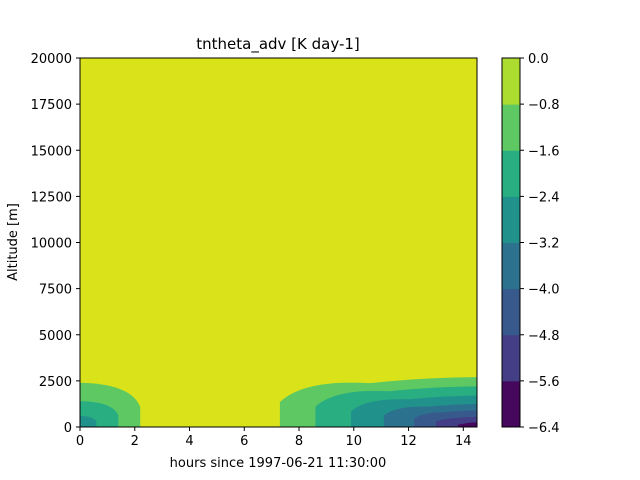 The width and height of the screenshot is (640, 480). I want to click on colorbar-tick-label: −3.2, so click(544, 244).